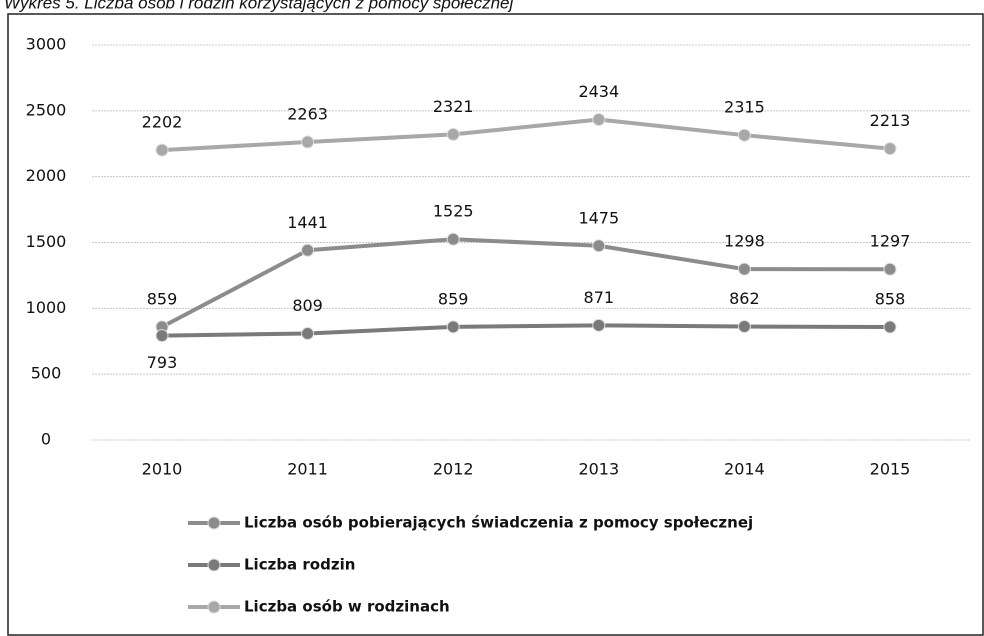 Image resolution: width=984 pixels, height=636 pixels. What do you see at coordinates (453, 106) in the screenshot?
I see `data-label: 2321` at bounding box center [453, 106].